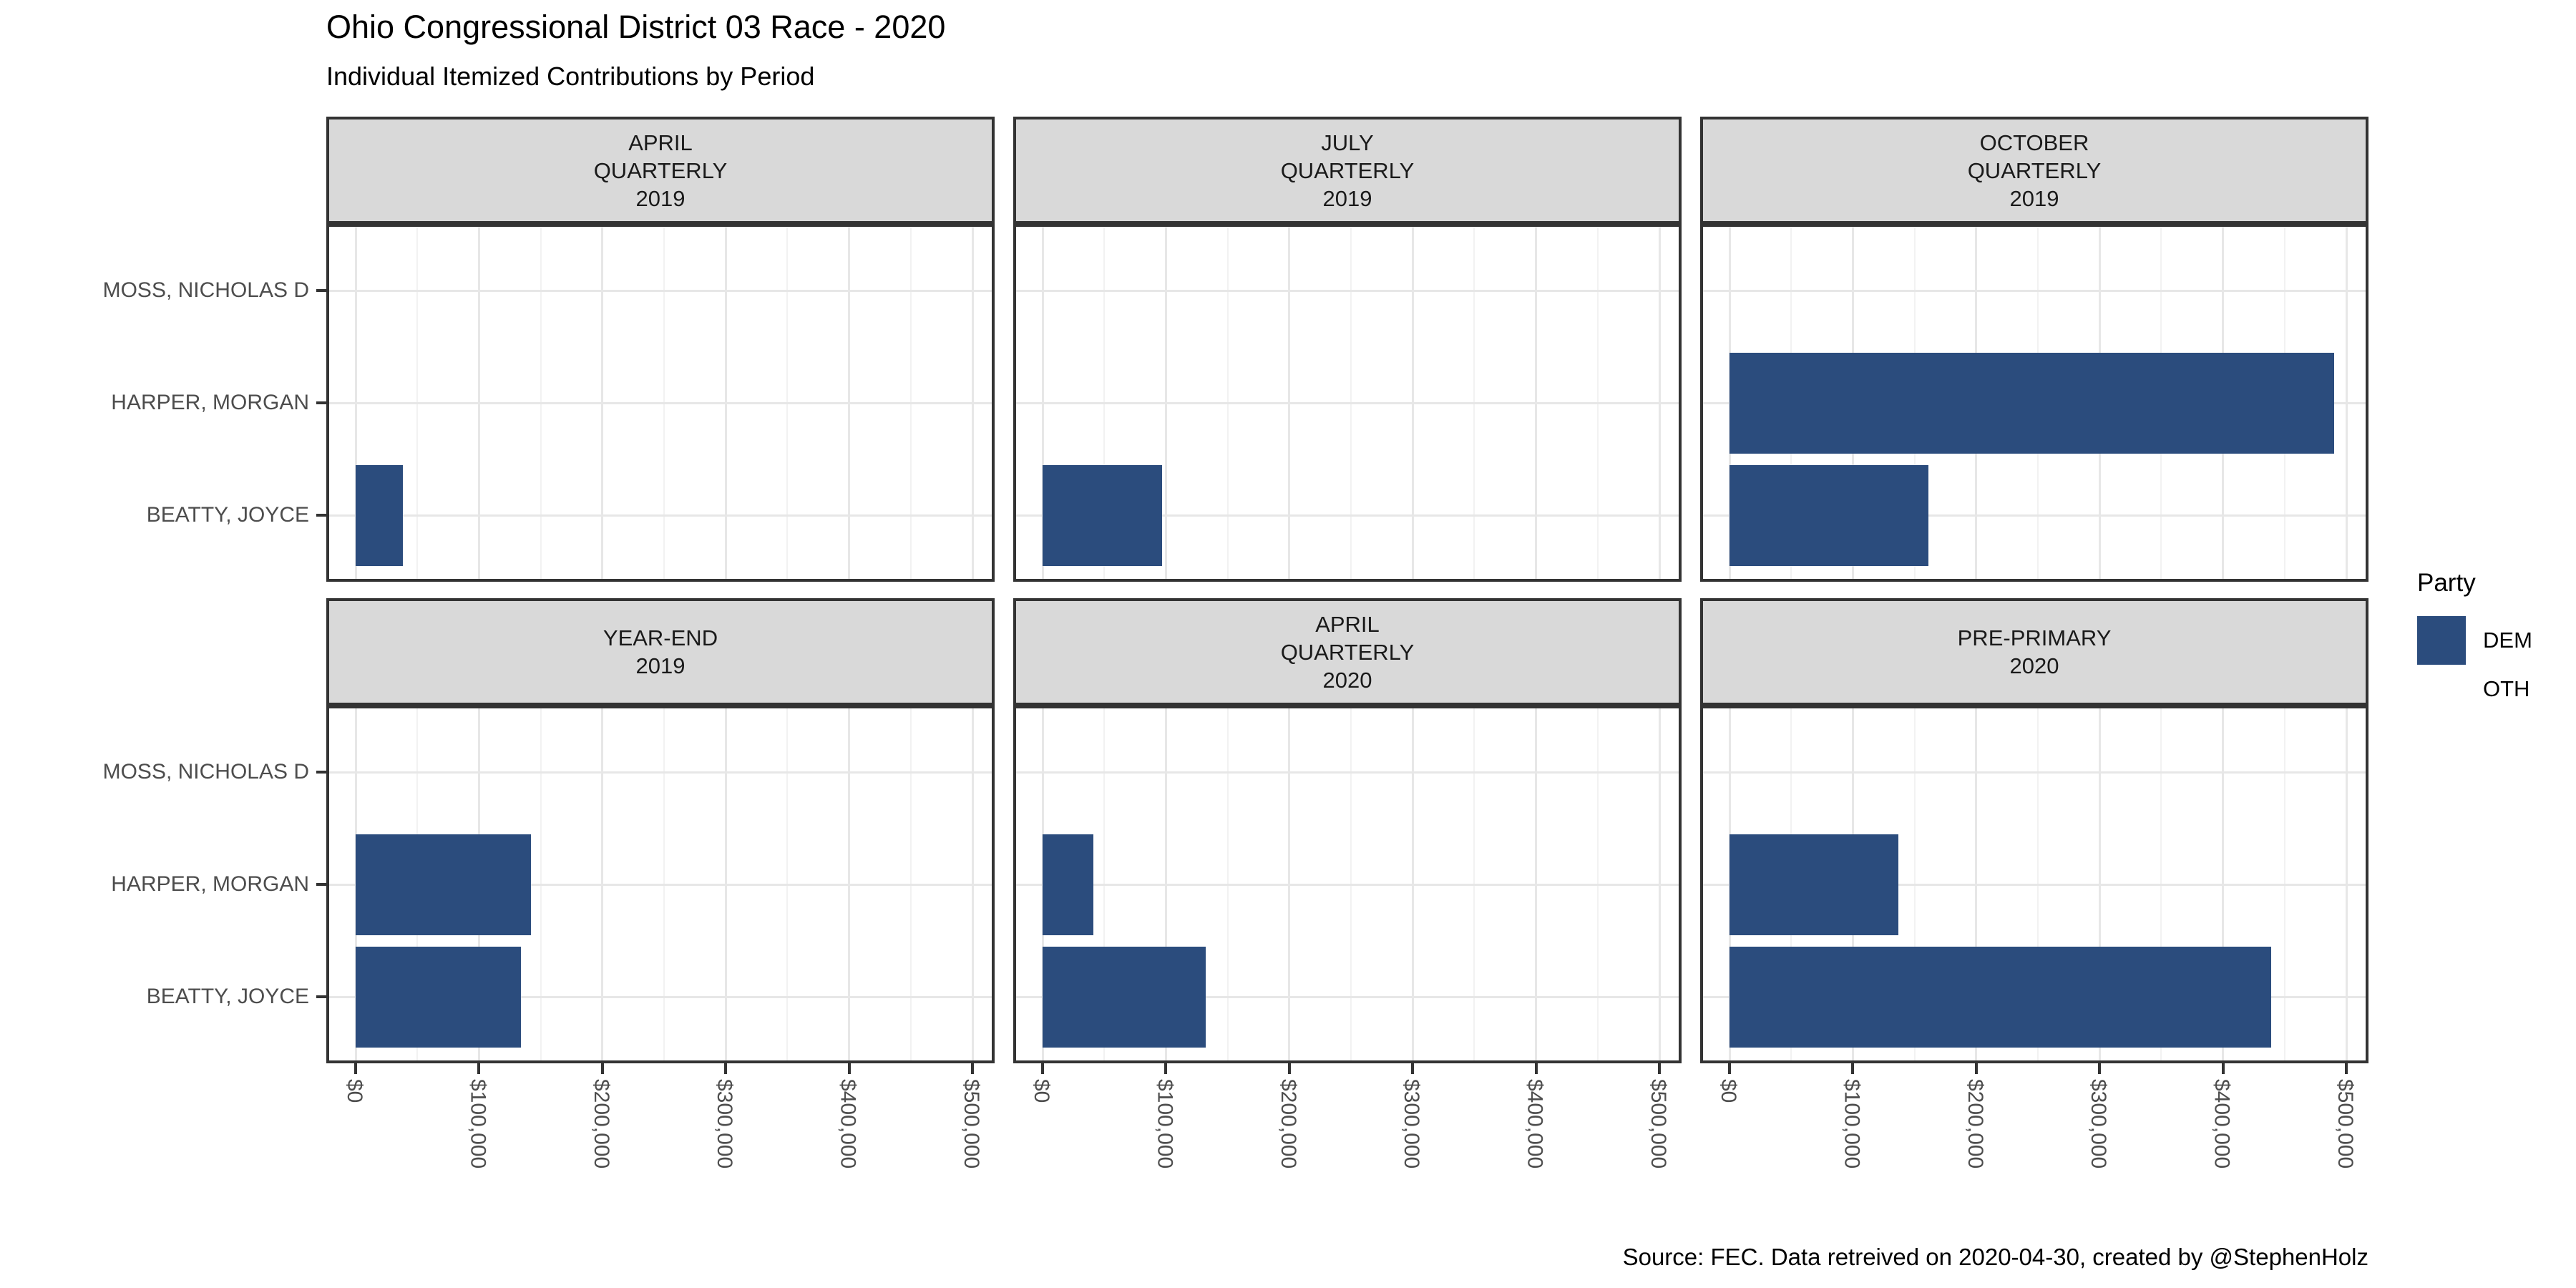 The image size is (2576, 1288). What do you see at coordinates (660, 652) in the screenshot?
I see `facet-strip: YEAR-END 2019` at bounding box center [660, 652].